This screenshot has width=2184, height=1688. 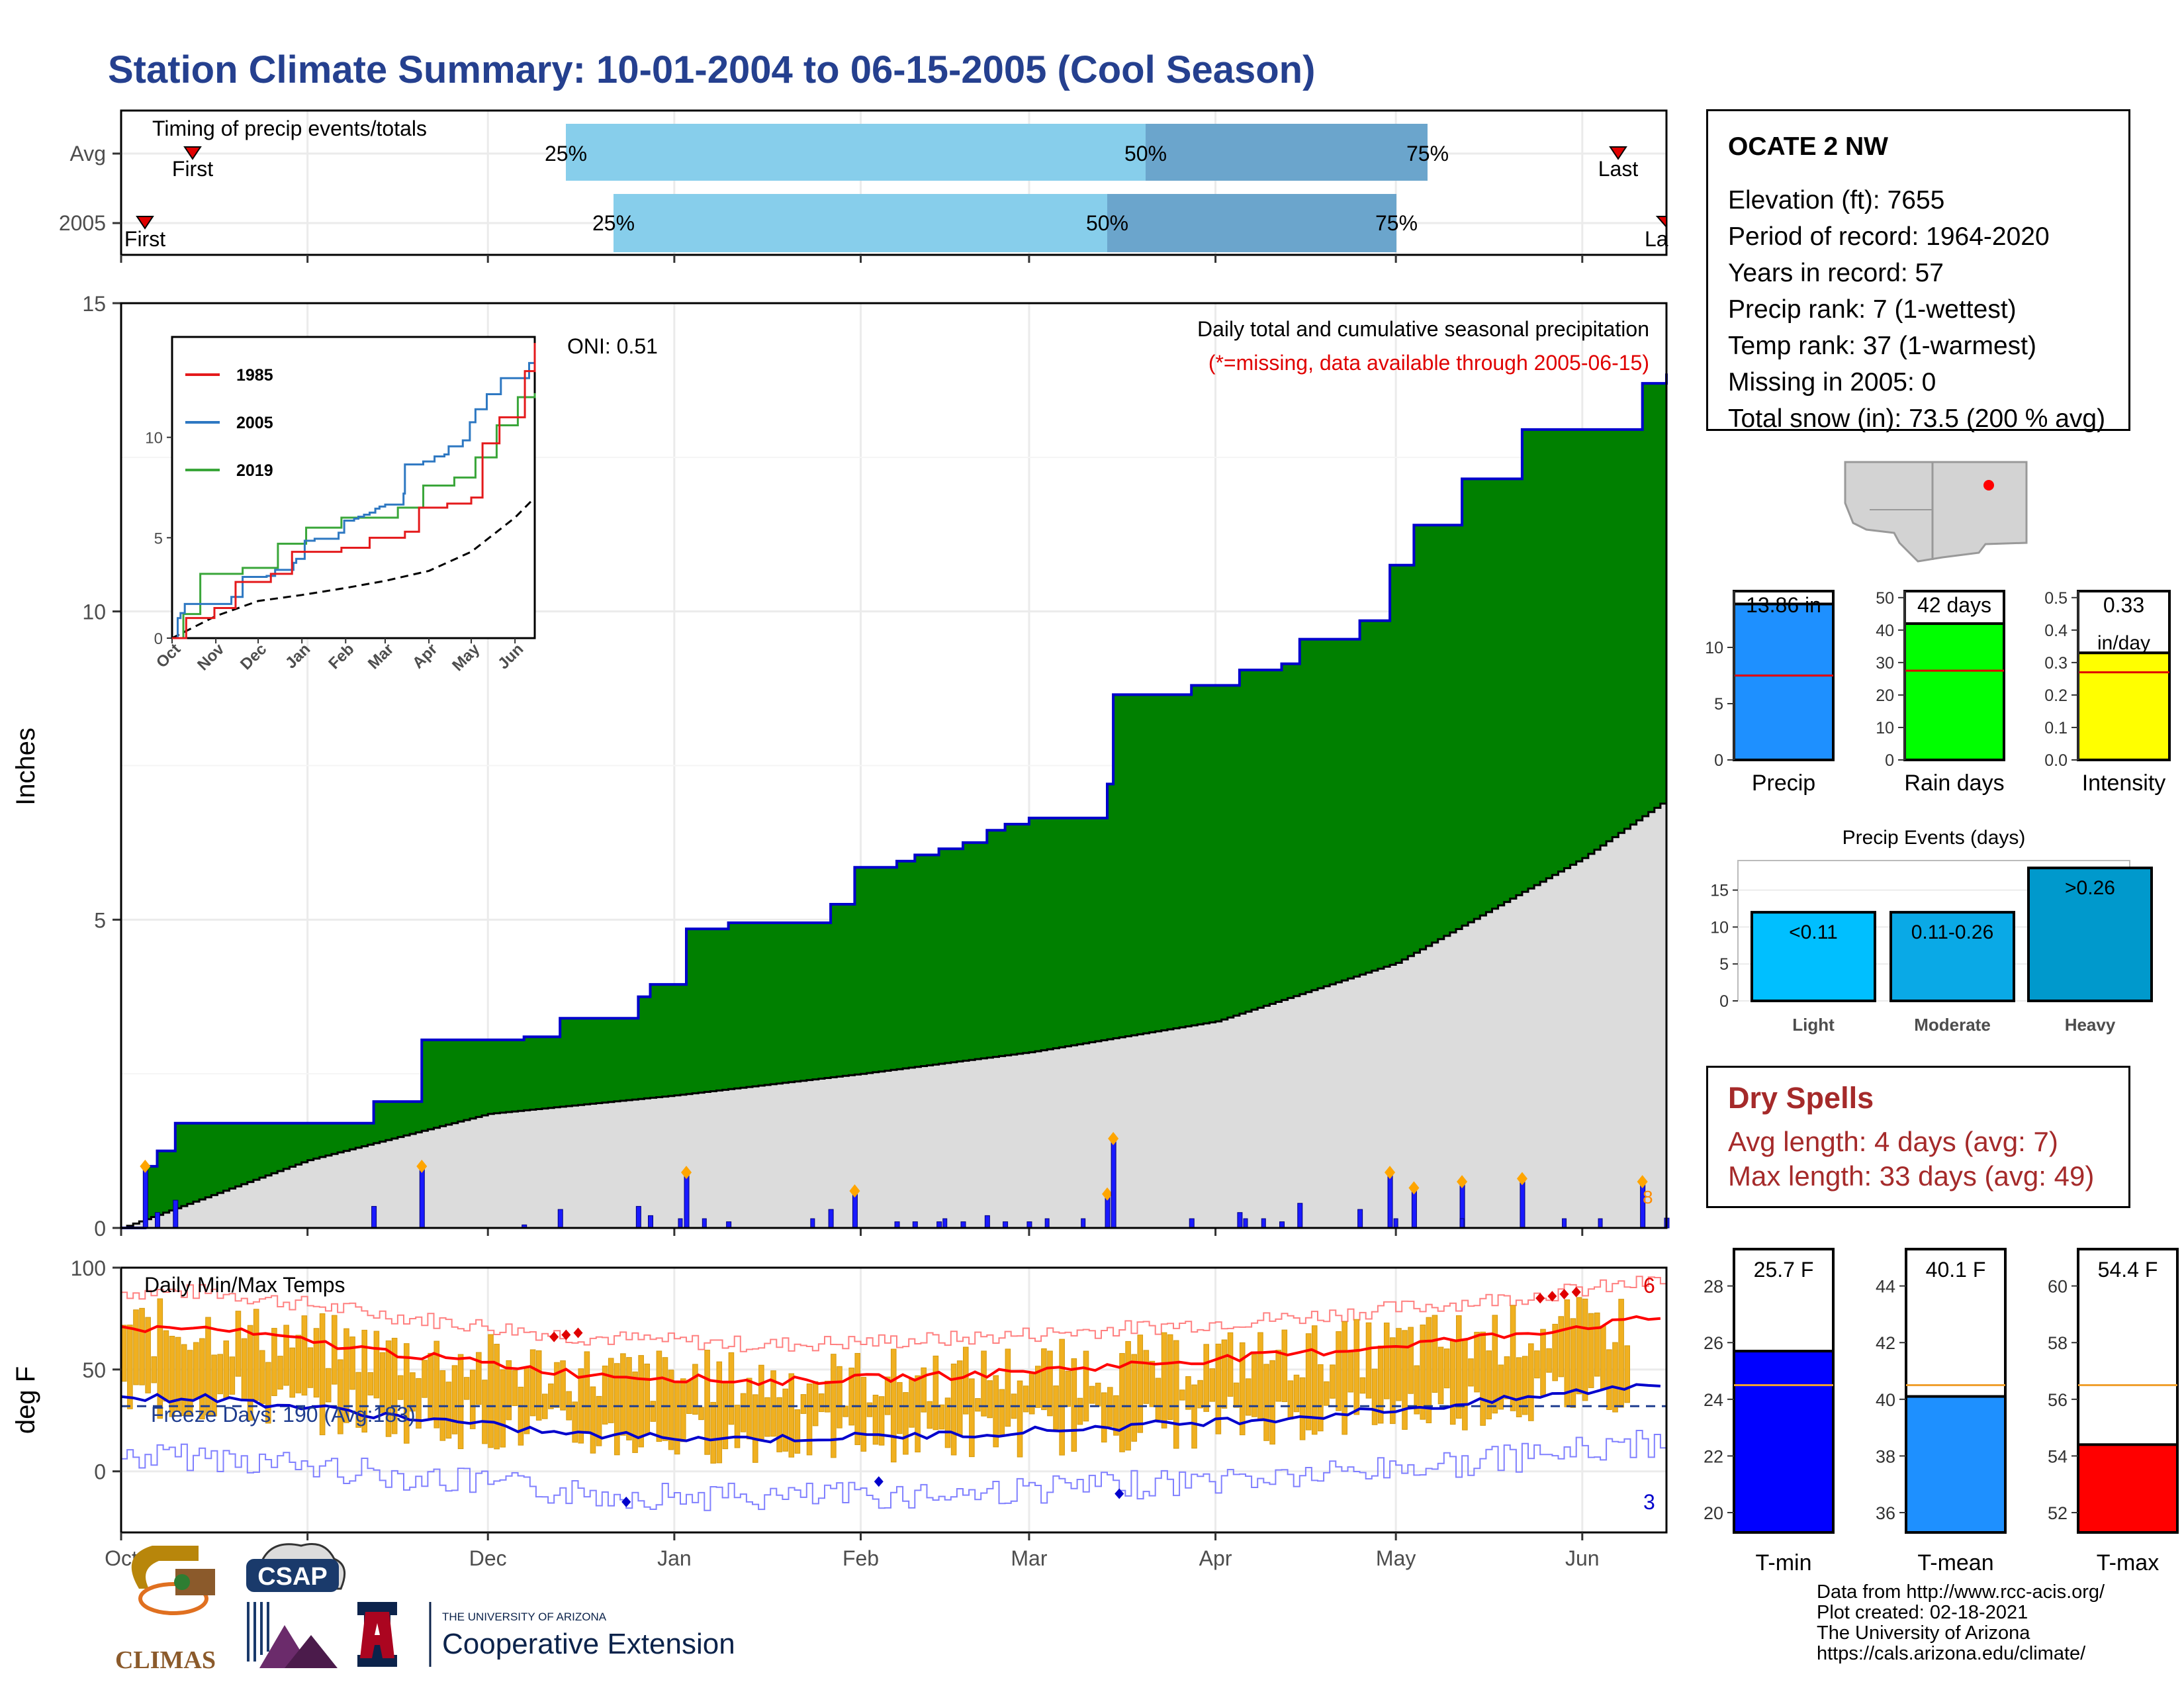 I want to click on temp-label: Daily Min/Max Temps, so click(x=245, y=1285).